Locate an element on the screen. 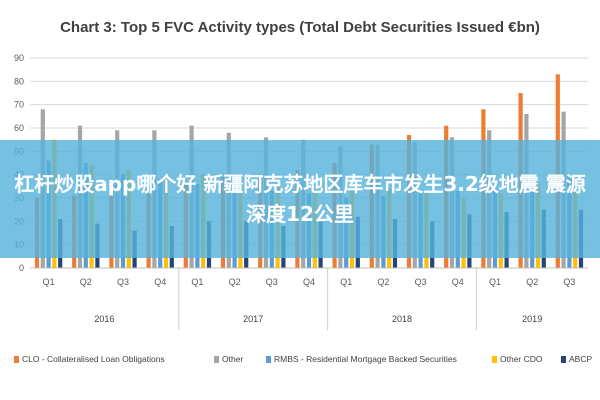 The image size is (600, 400). y-tick-label: 70 is located at coordinates (19, 105).